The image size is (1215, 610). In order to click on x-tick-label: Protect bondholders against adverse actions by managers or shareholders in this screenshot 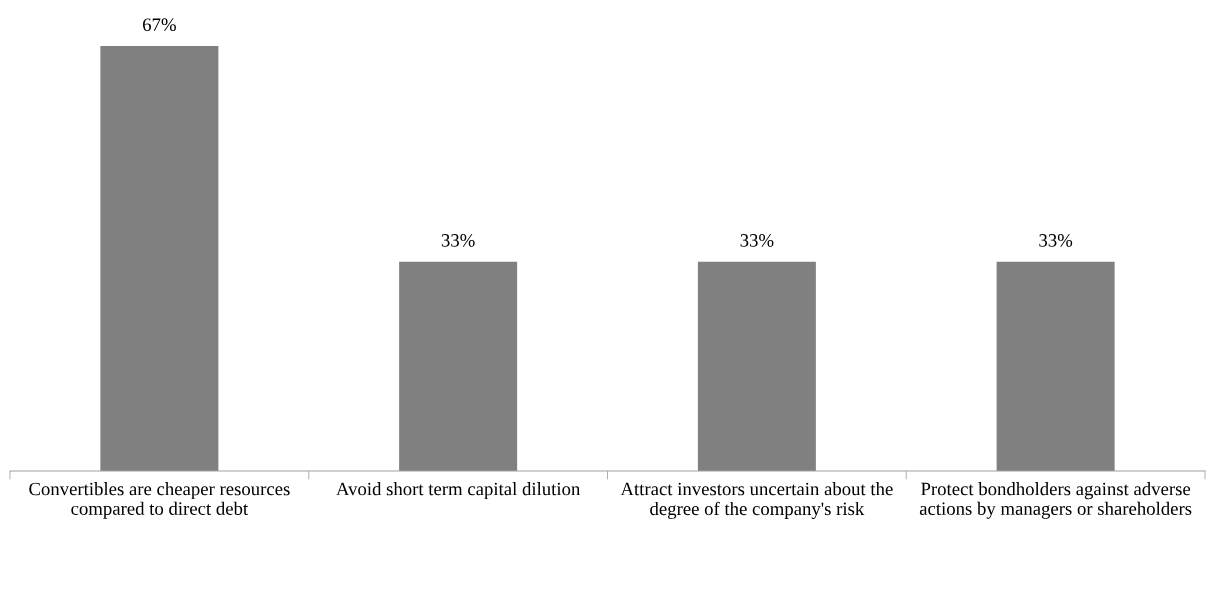, I will do `click(1055, 500)`.